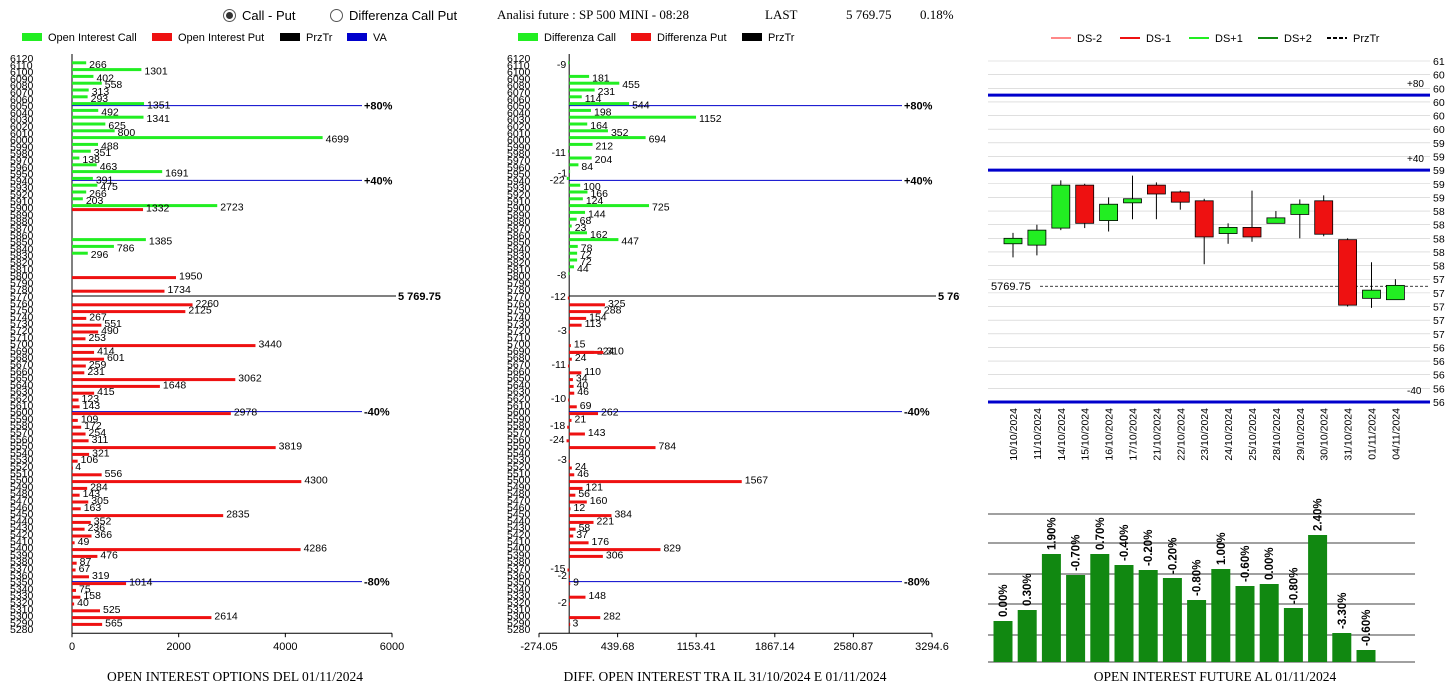  I want to click on call-value-label: 1385, so click(161, 242).